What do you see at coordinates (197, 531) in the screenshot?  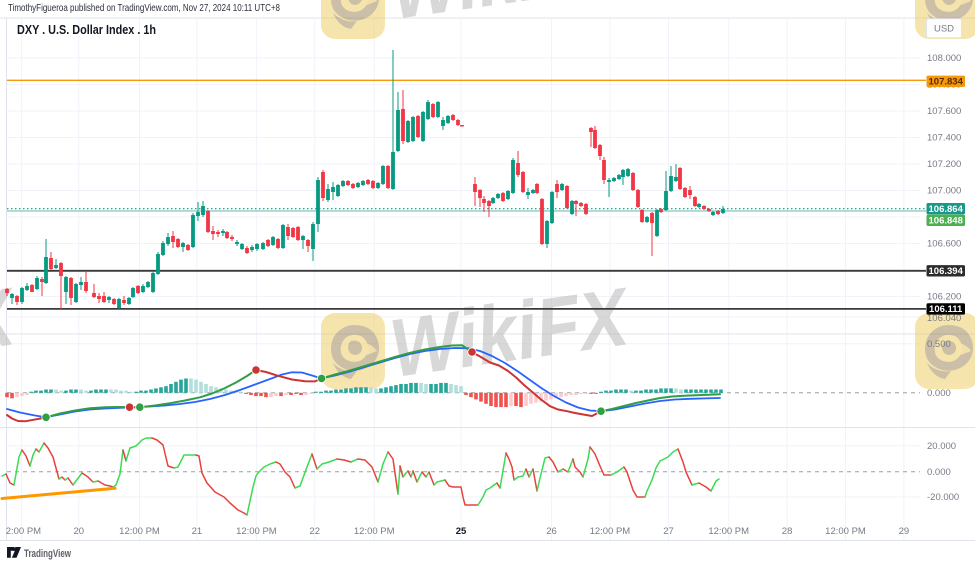 I see `svg-text: 21` at bounding box center [197, 531].